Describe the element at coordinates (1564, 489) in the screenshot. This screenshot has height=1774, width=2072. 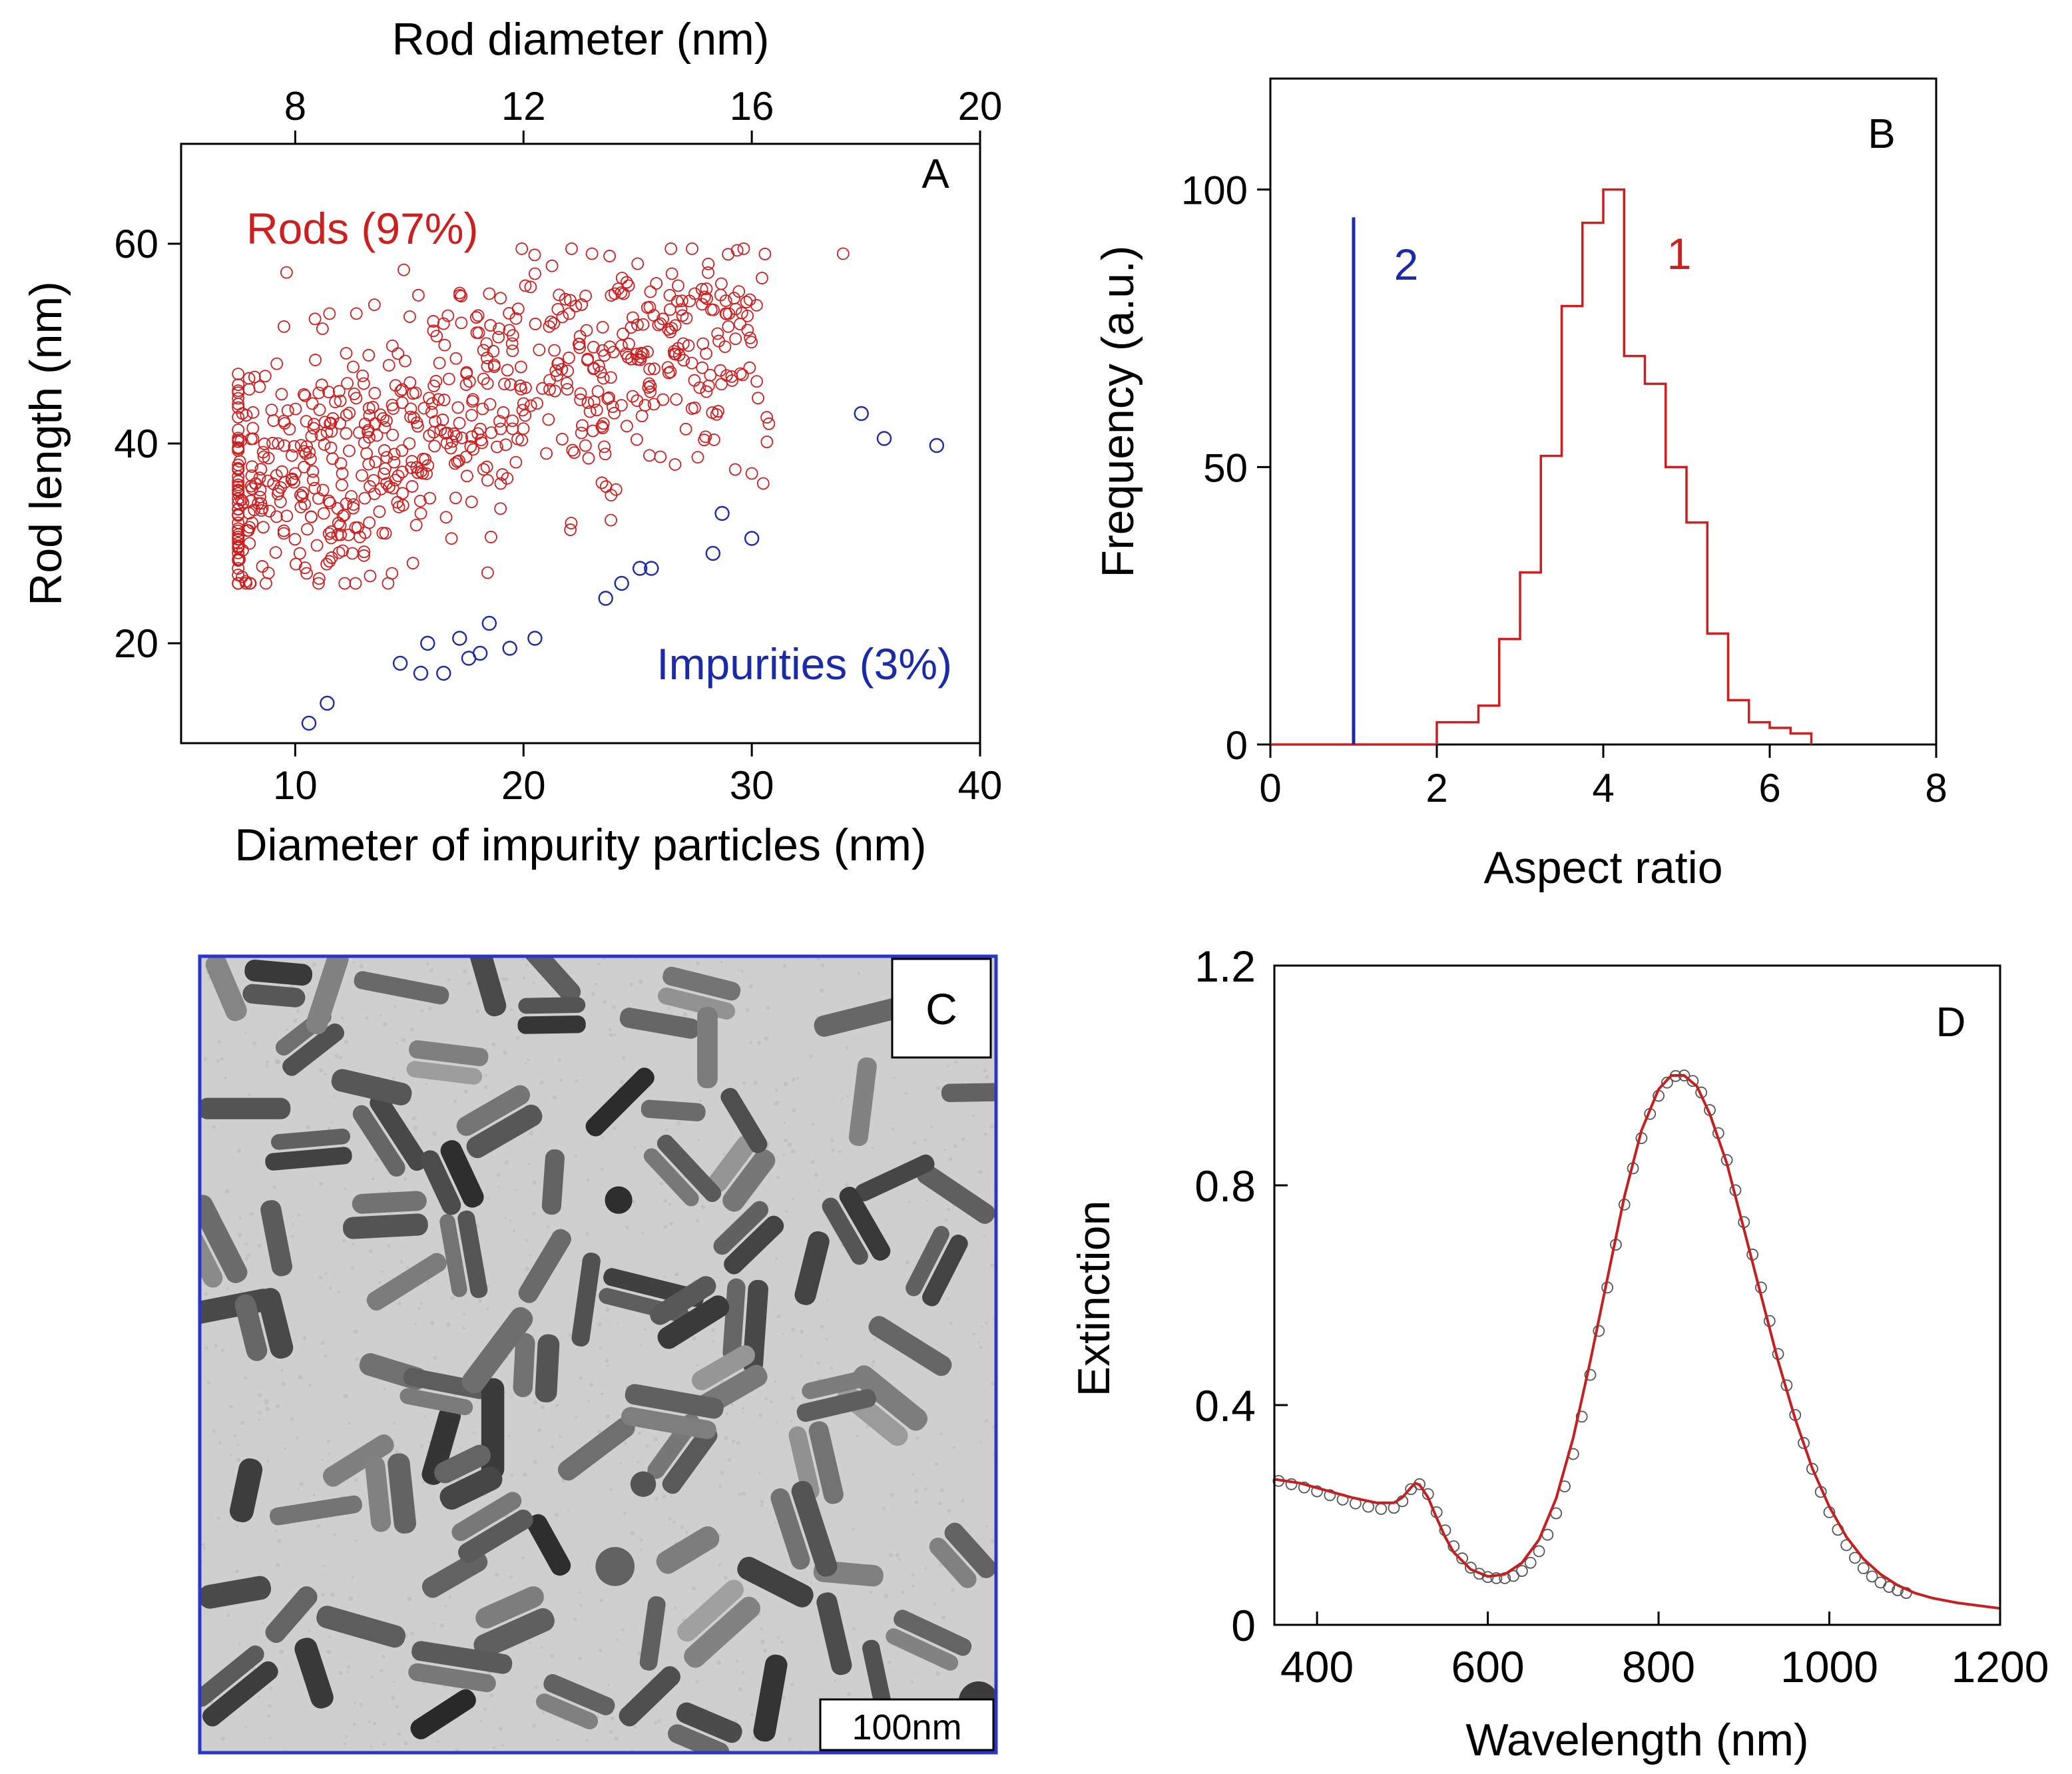
I see `panel-b-ticks: 0 2 4 6 8 0 50 100` at that location.